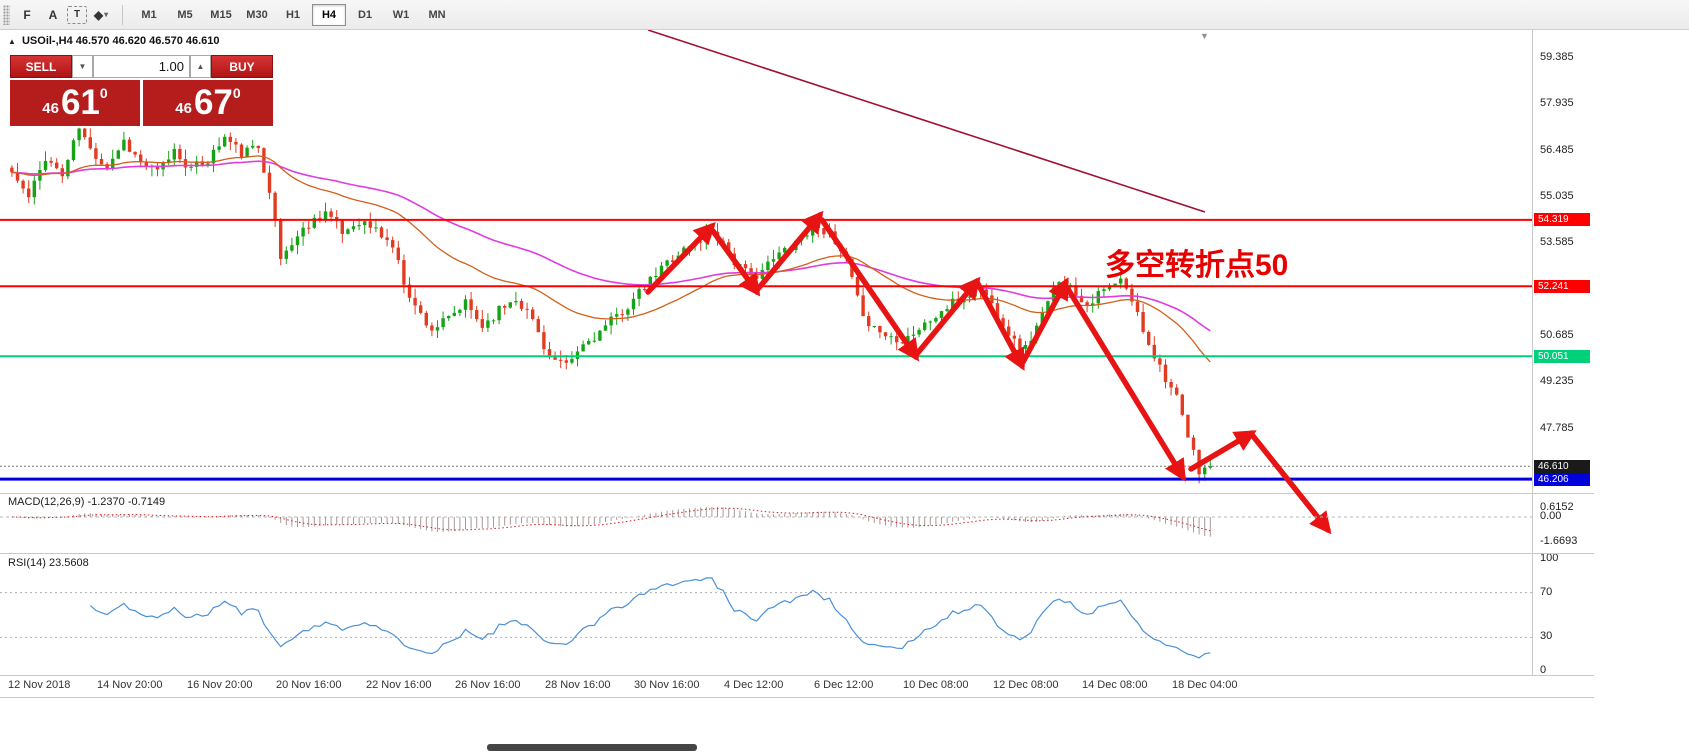 The image size is (1689, 753). What do you see at coordinates (488, 685) in the screenshot?
I see `time-axis-label: 26 Nov 16:00` at bounding box center [488, 685].